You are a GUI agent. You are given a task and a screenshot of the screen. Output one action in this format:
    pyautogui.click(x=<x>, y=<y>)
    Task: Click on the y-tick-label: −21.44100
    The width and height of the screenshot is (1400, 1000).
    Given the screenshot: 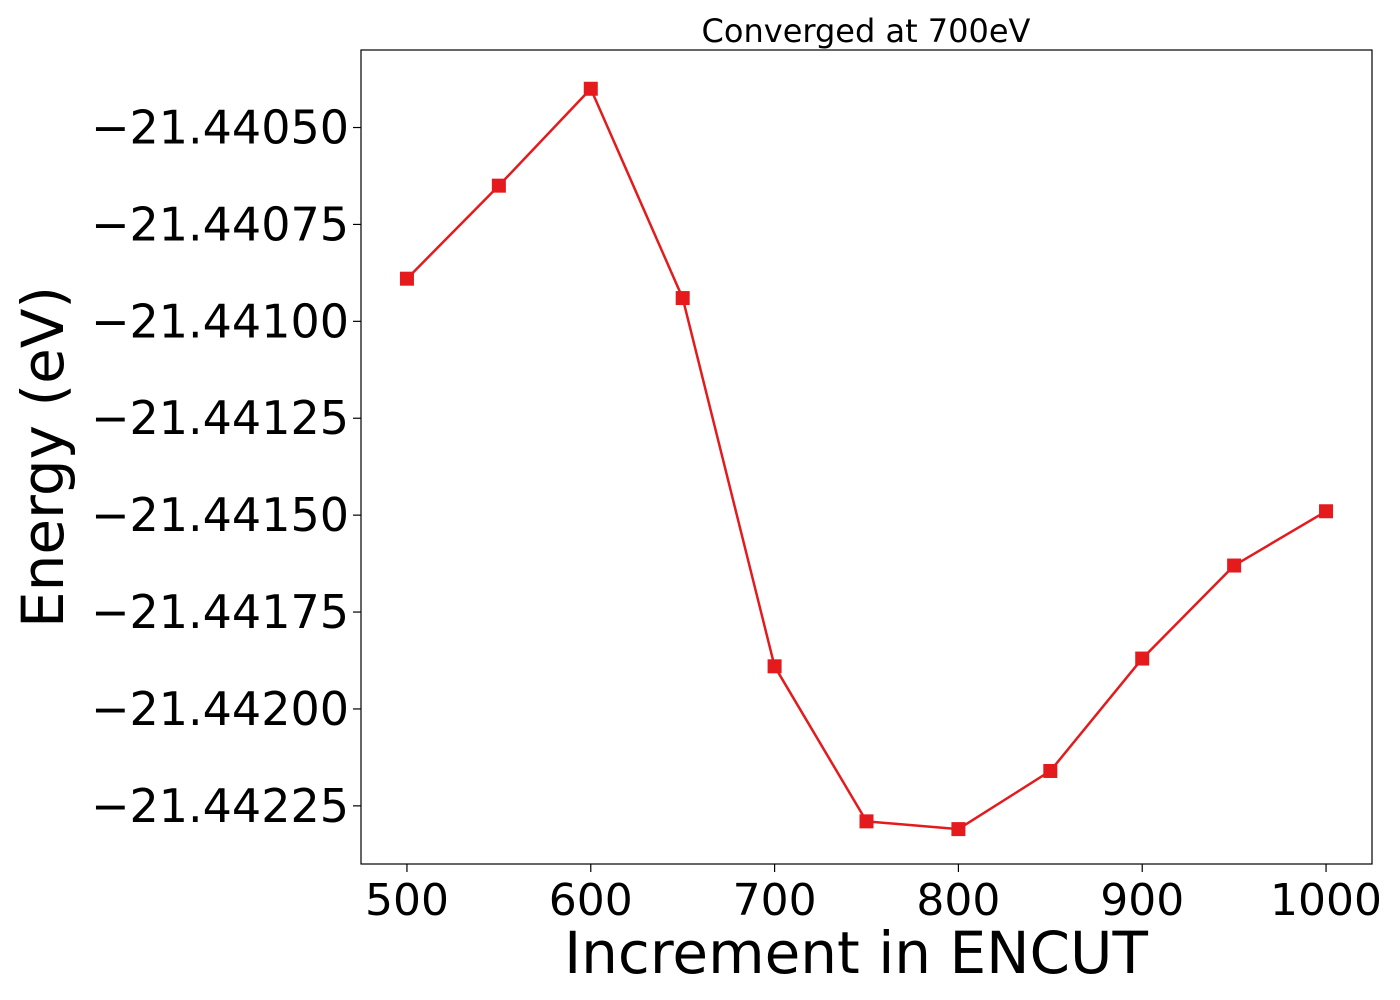 What is the action you would take?
    pyautogui.click(x=220, y=321)
    